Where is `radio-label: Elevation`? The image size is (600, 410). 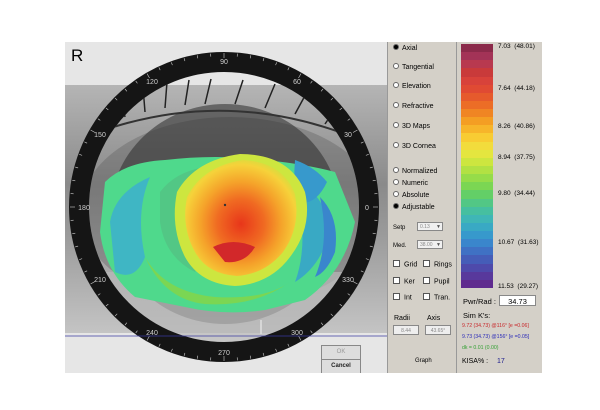 radio-label: Elevation is located at coordinates (416, 86).